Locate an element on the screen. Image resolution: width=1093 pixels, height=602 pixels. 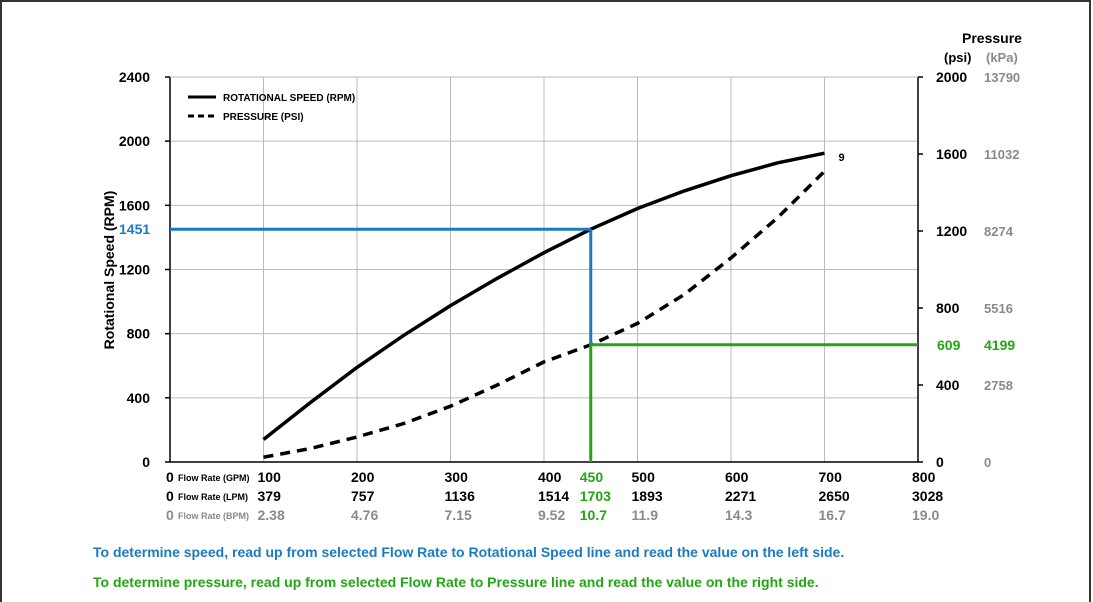
x-tick-label: 7.15 is located at coordinates (458, 515).